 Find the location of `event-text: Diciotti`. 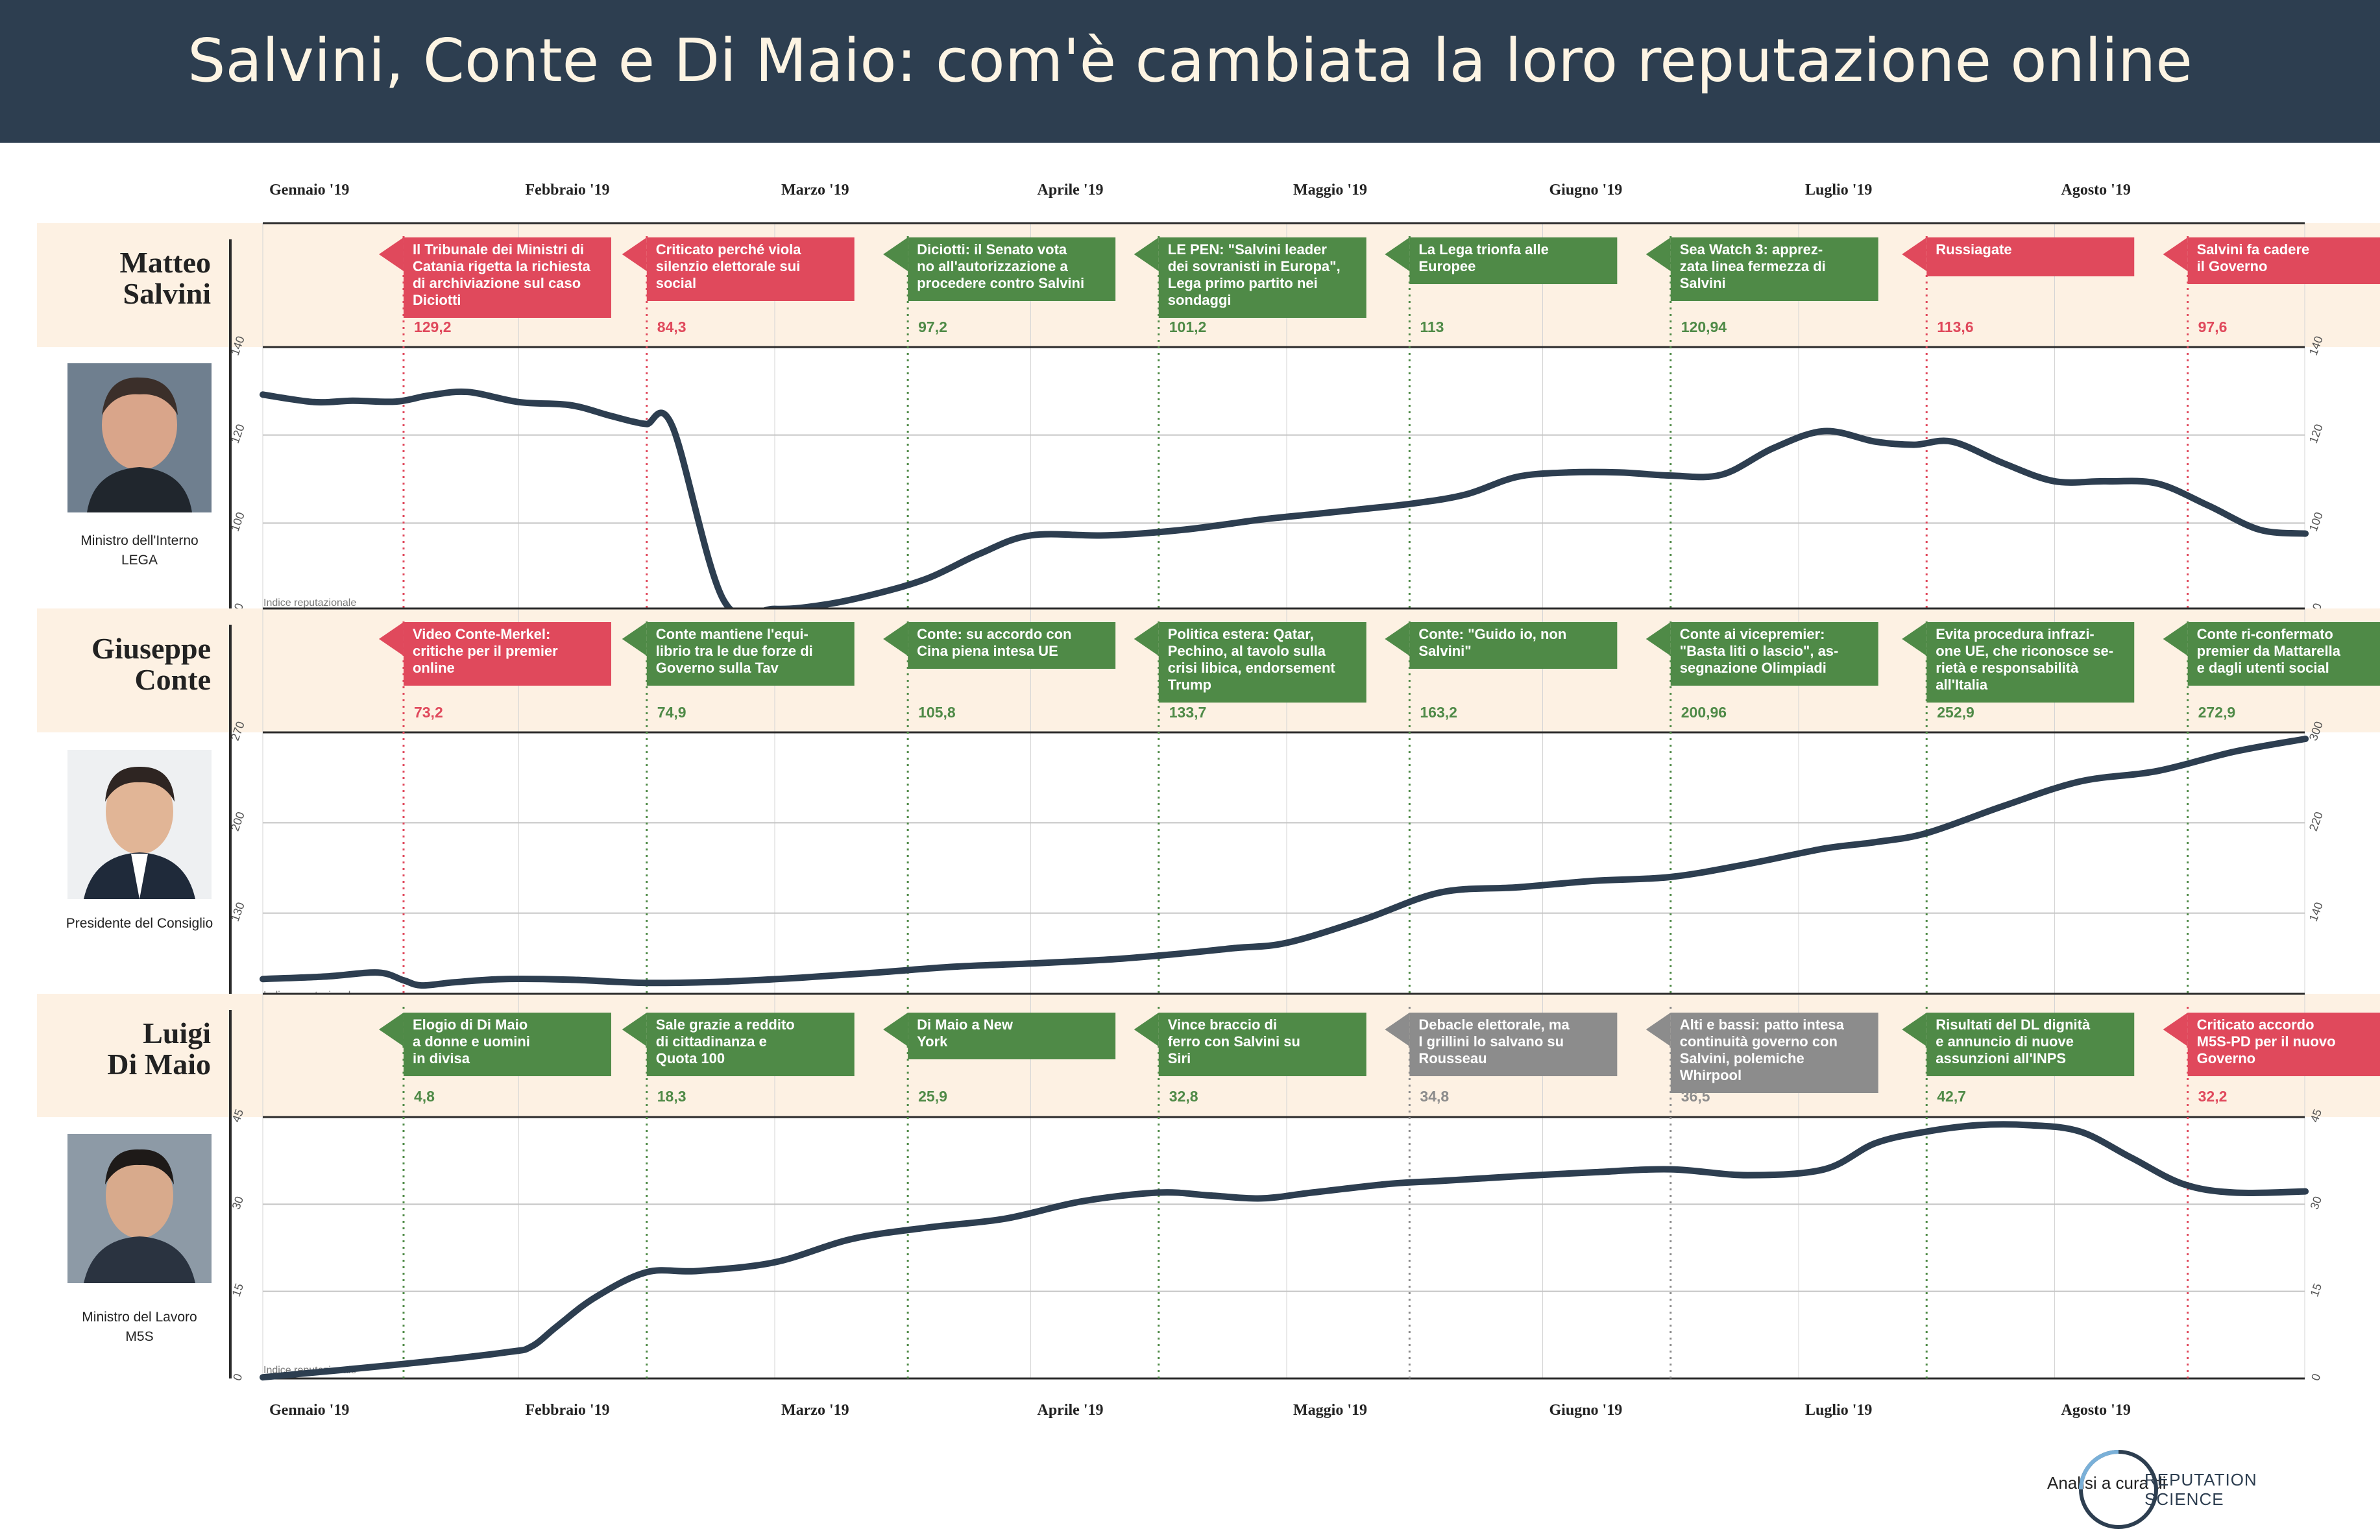

event-text: Diciotti is located at coordinates (437, 300).